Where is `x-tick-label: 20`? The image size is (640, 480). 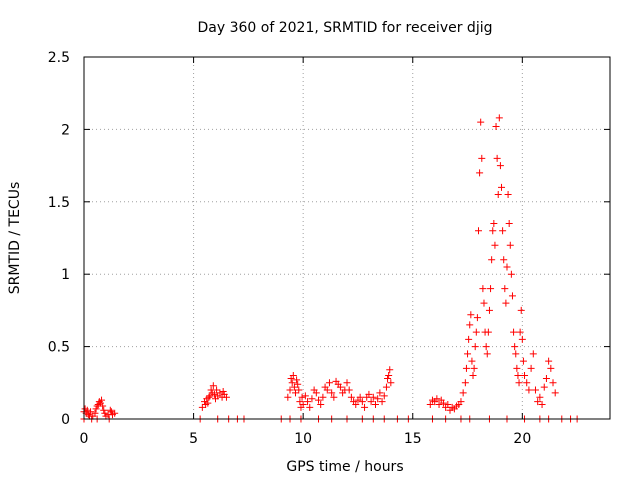
x-tick-label: 20 is located at coordinates (522, 439).